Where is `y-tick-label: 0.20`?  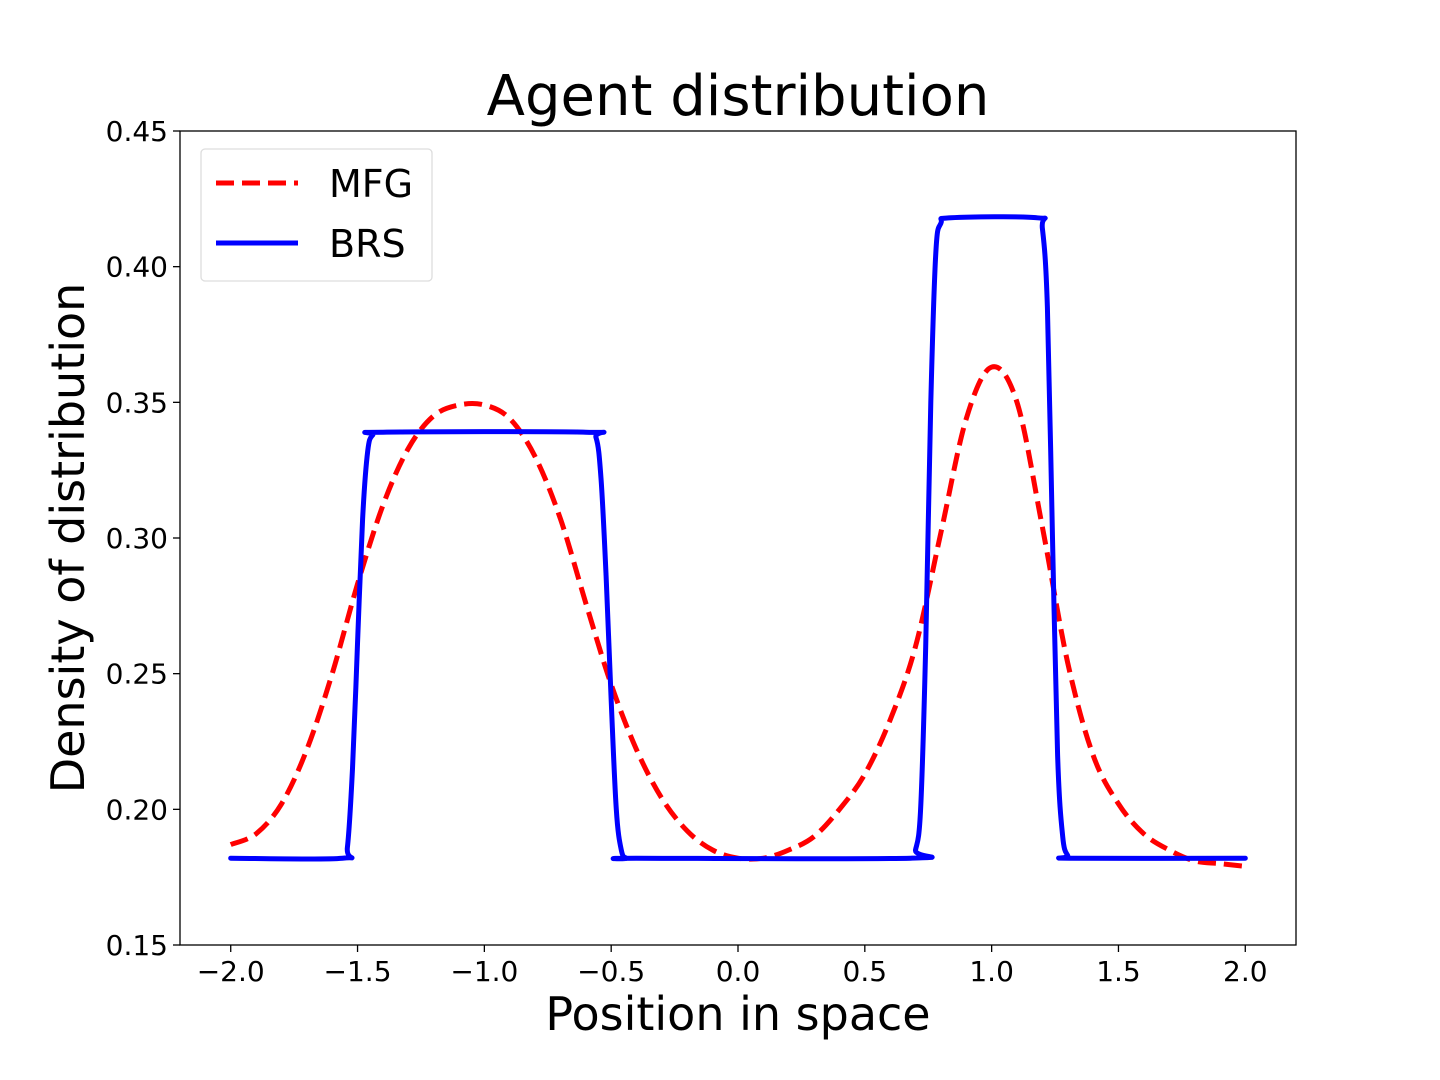 y-tick-label: 0.20 is located at coordinates (137, 809).